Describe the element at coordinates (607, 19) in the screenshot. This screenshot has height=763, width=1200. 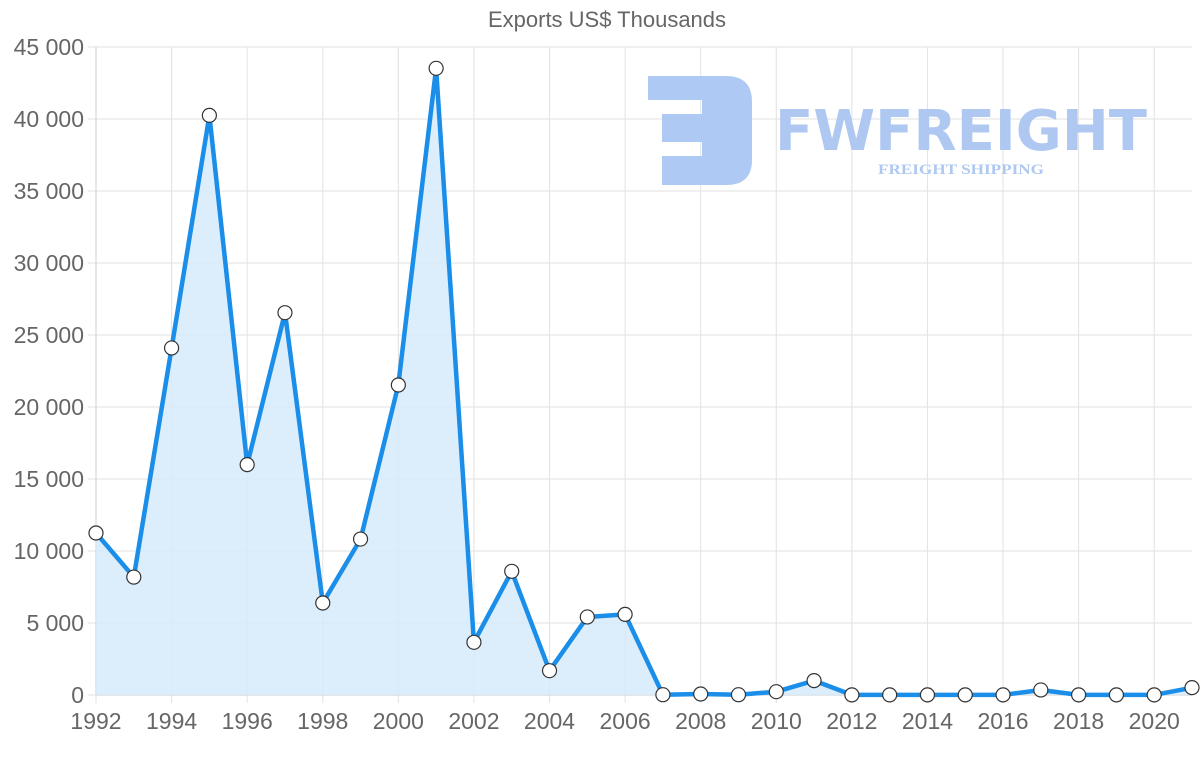
I see `chart-title: Exports US$ Thousands` at that location.